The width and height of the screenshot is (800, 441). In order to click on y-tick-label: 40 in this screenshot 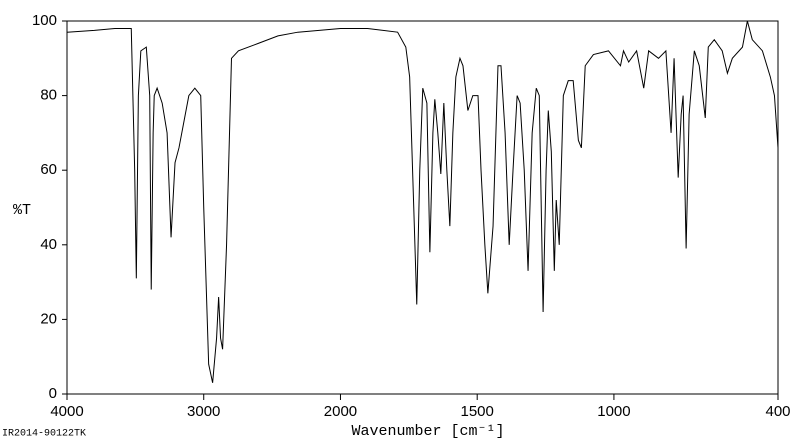, I will do `click(48, 244)`.